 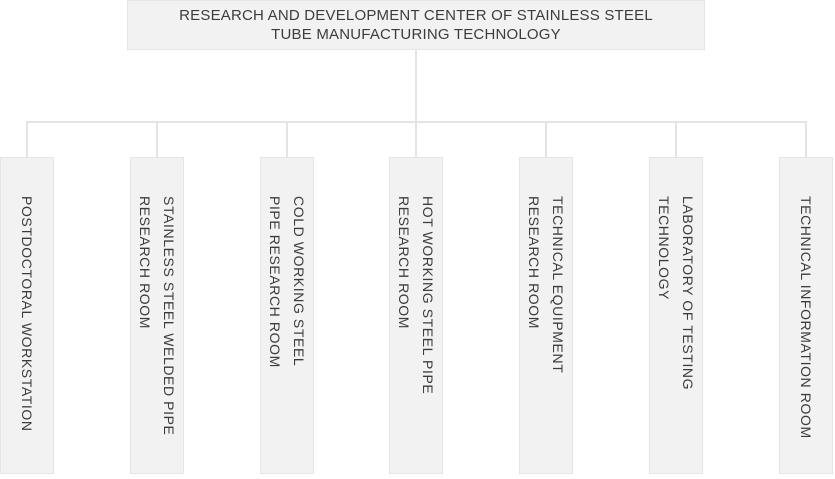 What do you see at coordinates (546, 285) in the screenshot?
I see `dept-node-label: TECHNICAL EQUIPMENT RESEARCH ROOM` at bounding box center [546, 285].